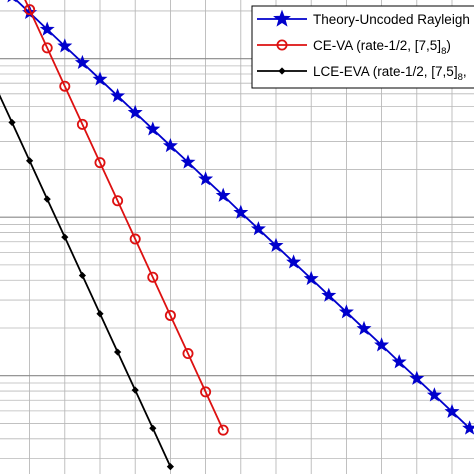 This screenshot has height=474, width=474. I want to click on legend-label: Theory-Uncoded Rayleigh, so click(391, 19).